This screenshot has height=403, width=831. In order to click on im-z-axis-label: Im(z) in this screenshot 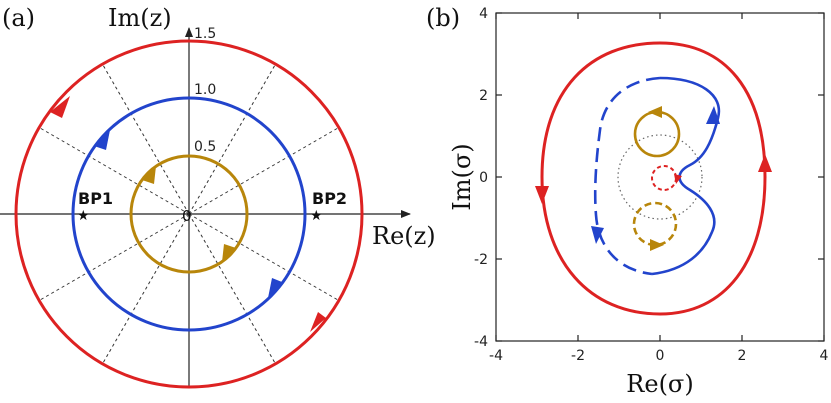, I will do `click(140, 18)`.